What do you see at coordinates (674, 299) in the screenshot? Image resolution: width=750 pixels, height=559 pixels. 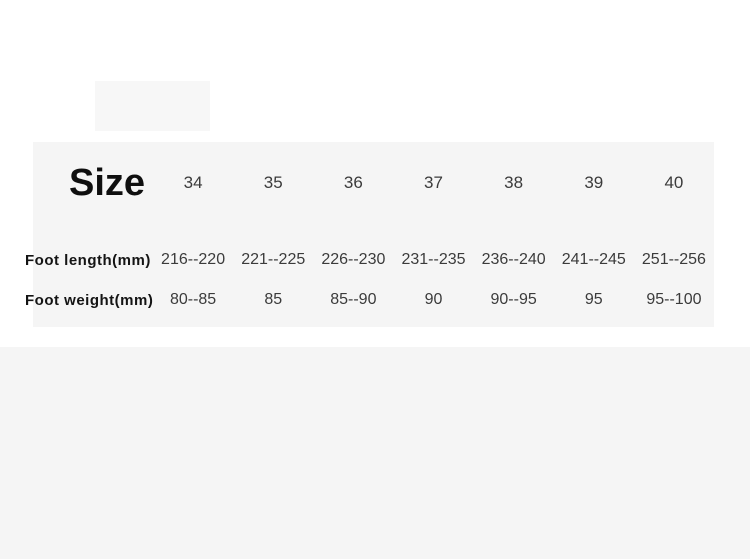 I see `table-cell: 95--100` at bounding box center [674, 299].